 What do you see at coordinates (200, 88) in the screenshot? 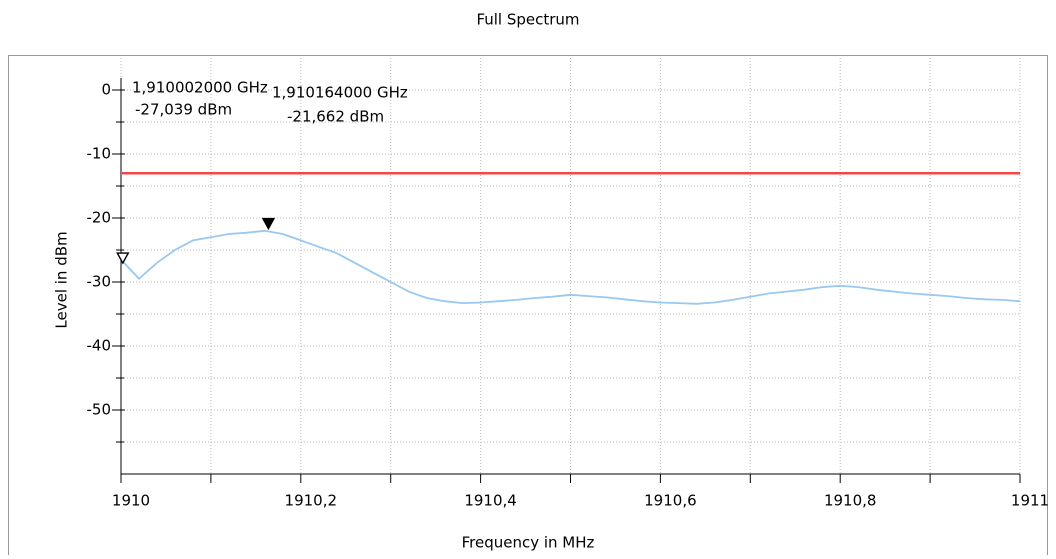
I see `marker-freq-label: 1,910002000 GHz` at bounding box center [200, 88].